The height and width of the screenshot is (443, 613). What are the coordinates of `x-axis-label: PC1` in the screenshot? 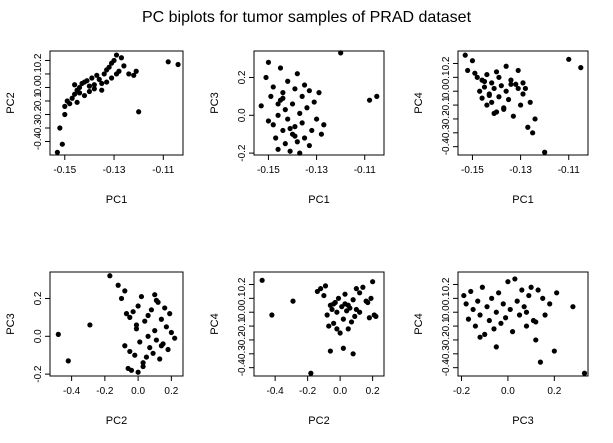 It's located at (116, 200).